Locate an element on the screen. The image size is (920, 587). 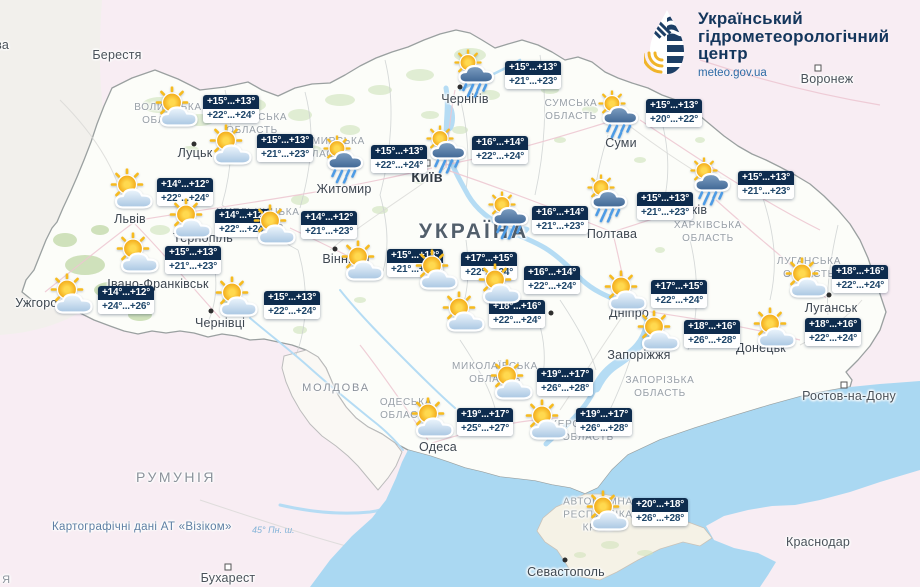
sun-cloud-icon-ternopil is located at coordinates (192, 222).